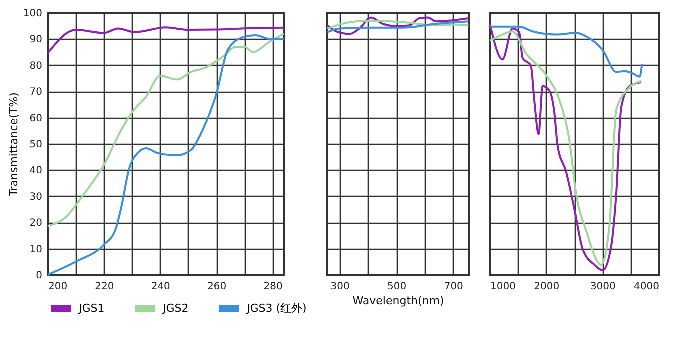 This screenshot has width=690, height=339. What do you see at coordinates (276, 308) in the screenshot?
I see `legend-label: JGS3 (红外)` at bounding box center [276, 308].